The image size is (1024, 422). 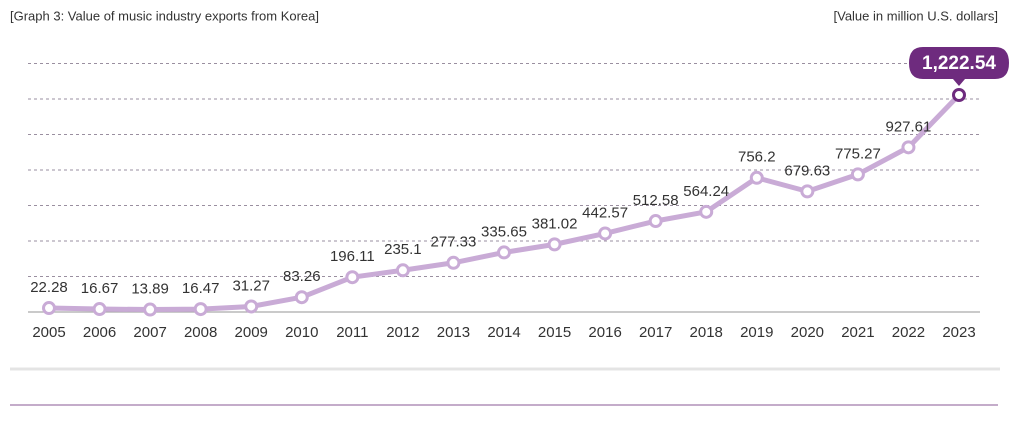 I want to click on value-label: 1,222.54, so click(x=959, y=63).